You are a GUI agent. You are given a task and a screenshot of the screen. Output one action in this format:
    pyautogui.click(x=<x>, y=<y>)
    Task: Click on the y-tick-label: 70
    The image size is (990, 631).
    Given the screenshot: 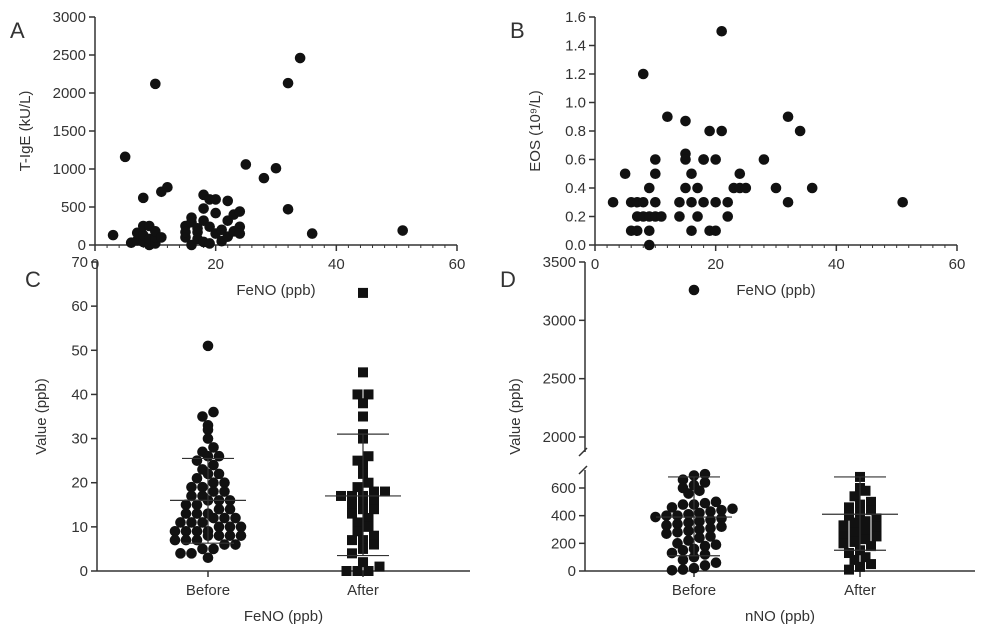 What is the action you would take?
    pyautogui.click(x=79, y=262)
    